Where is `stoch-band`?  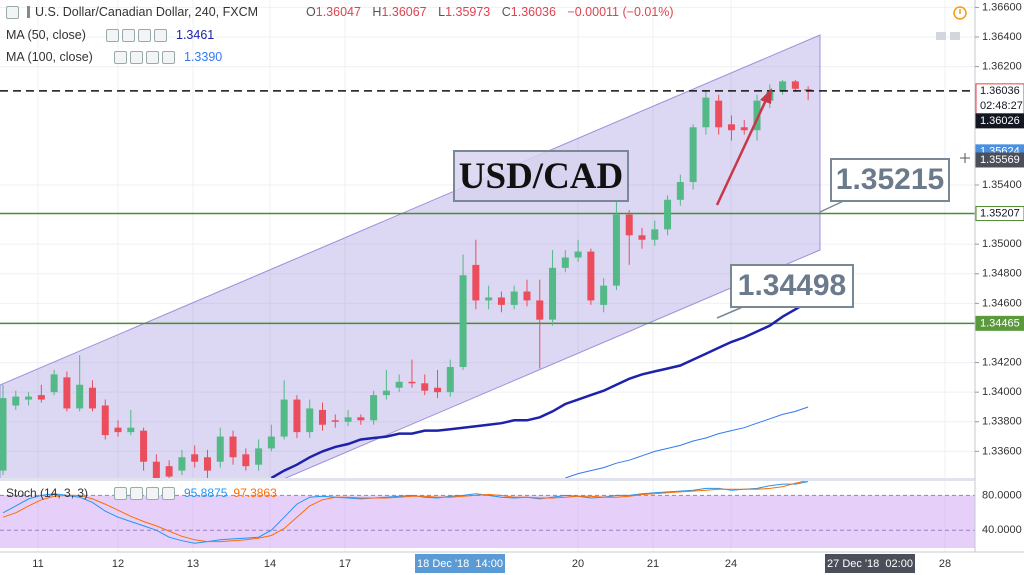 stoch-band is located at coordinates (487, 521).